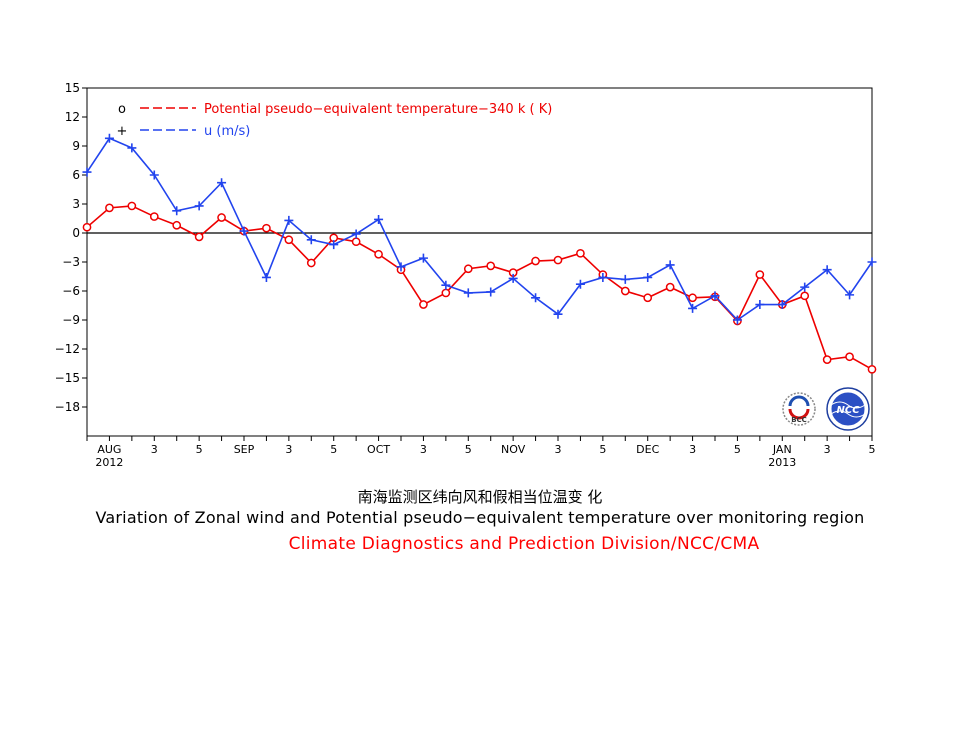 This screenshot has width=960, height=742. I want to click on y-tick-label: −6, so click(71, 291).